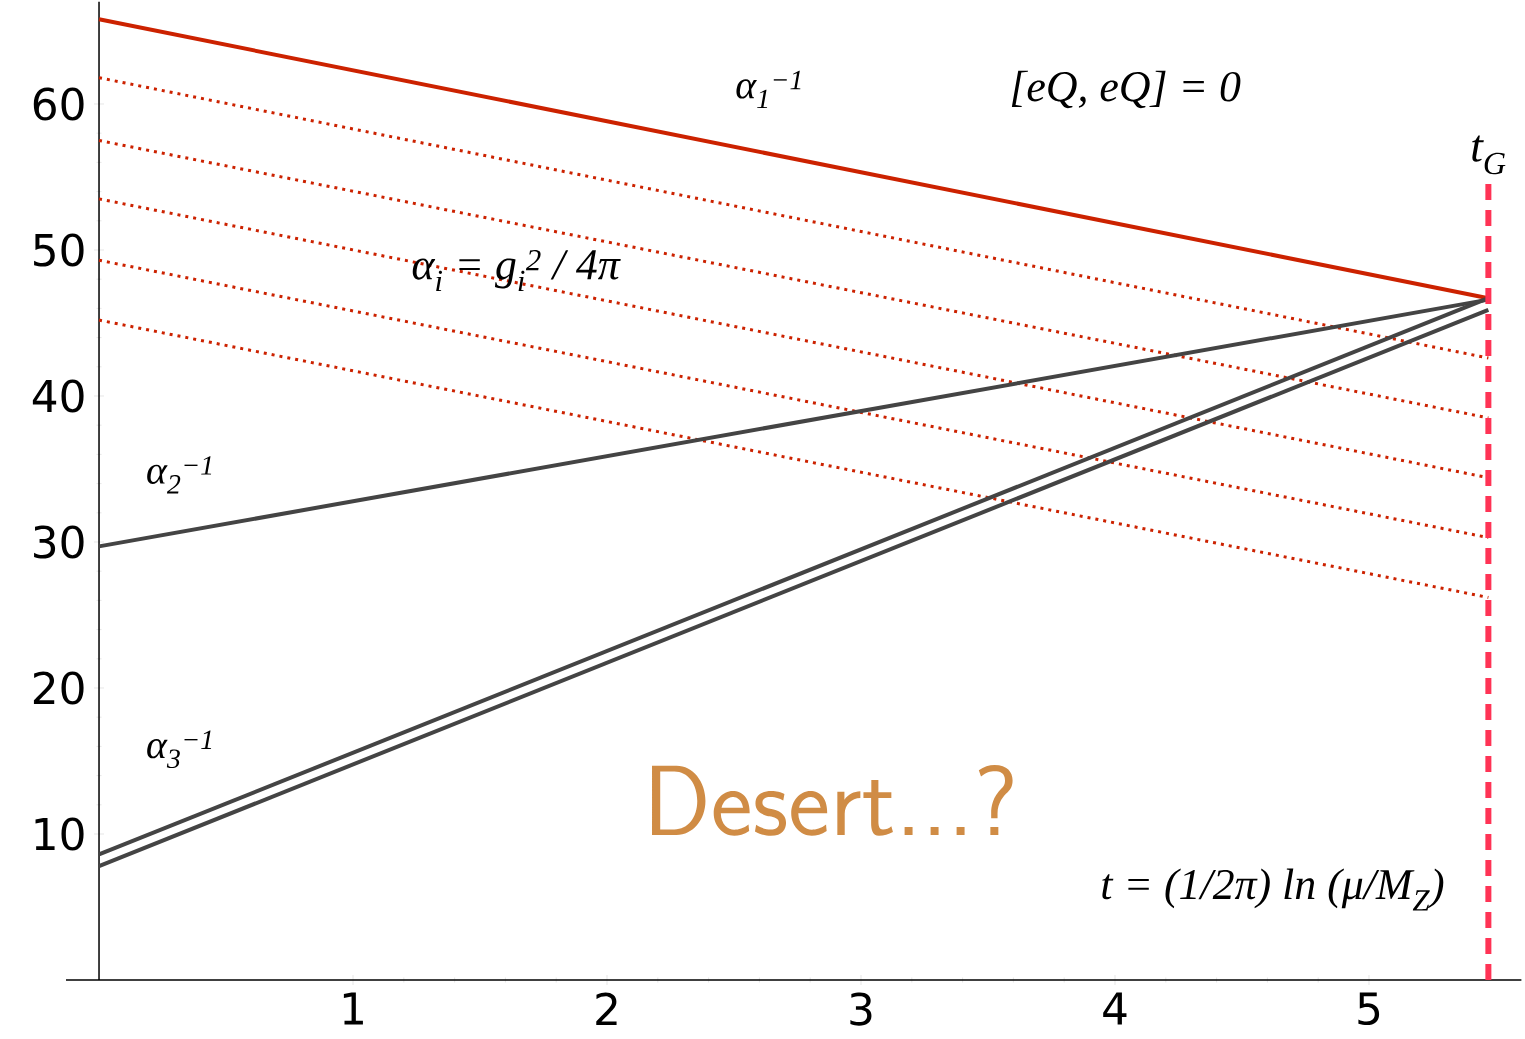 The width and height of the screenshot is (1525, 1039). I want to click on series-label: α$_{1}$−1, so click(768, 89).